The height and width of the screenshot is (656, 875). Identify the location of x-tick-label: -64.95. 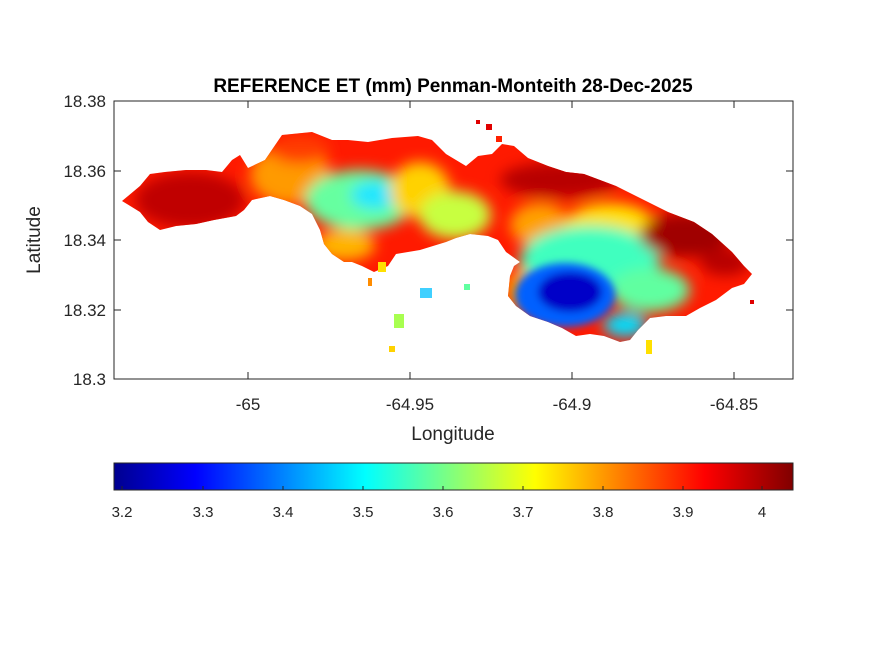
(410, 404).